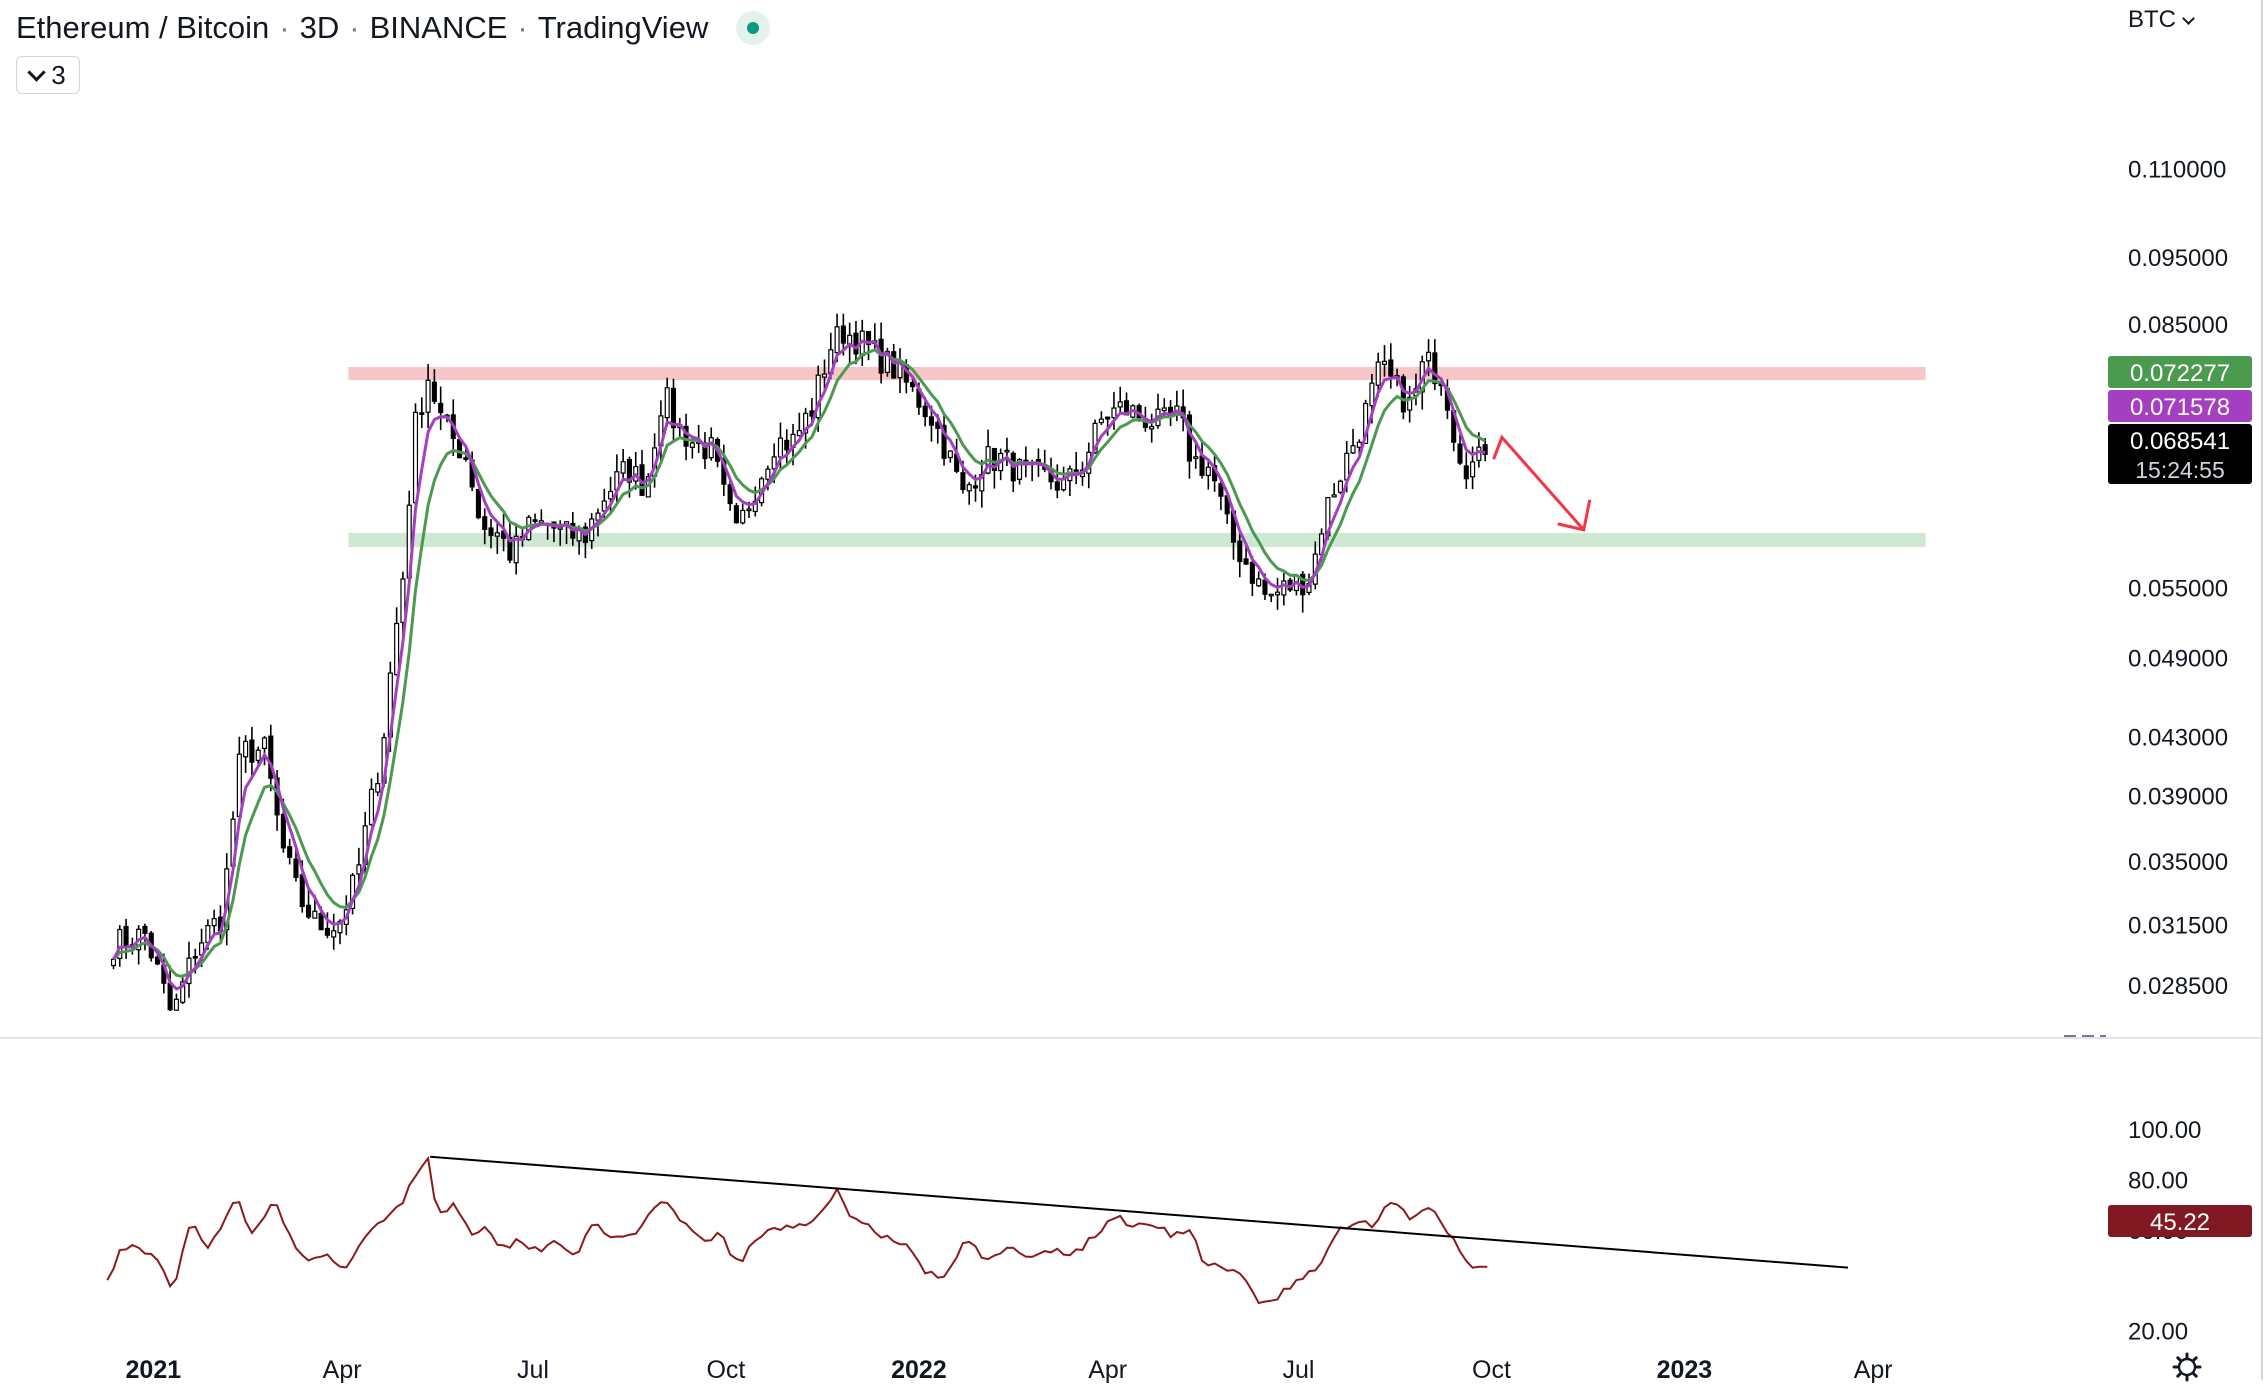  Describe the element at coordinates (1139, 1212) in the screenshot. I see `rsi-trend-line` at that location.